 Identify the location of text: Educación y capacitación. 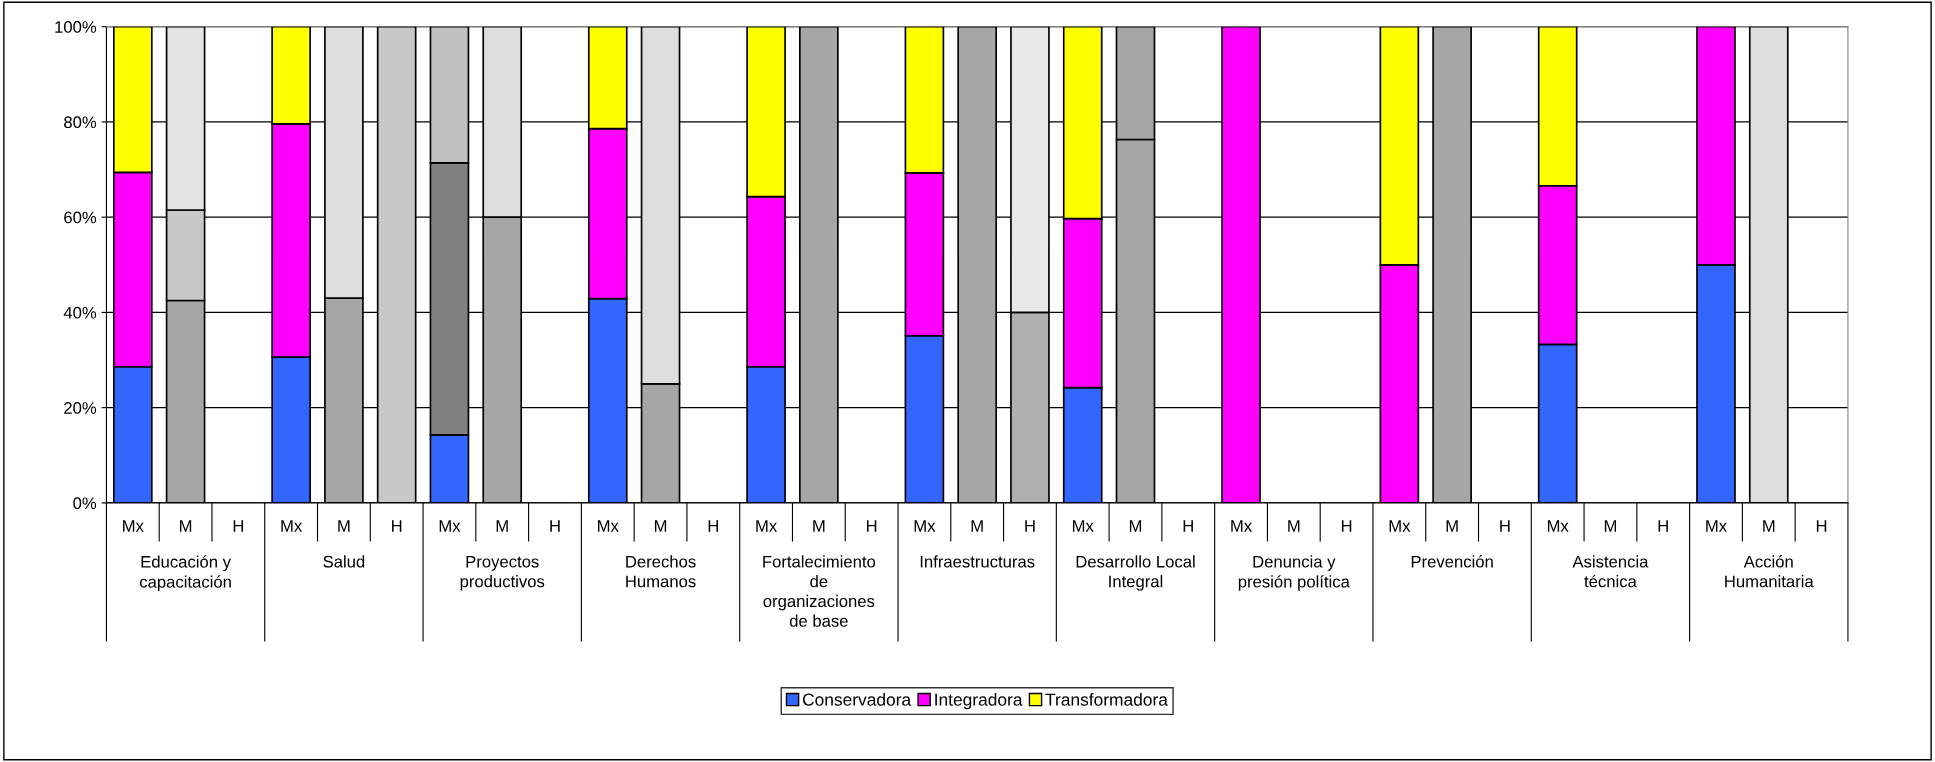
(185, 573).